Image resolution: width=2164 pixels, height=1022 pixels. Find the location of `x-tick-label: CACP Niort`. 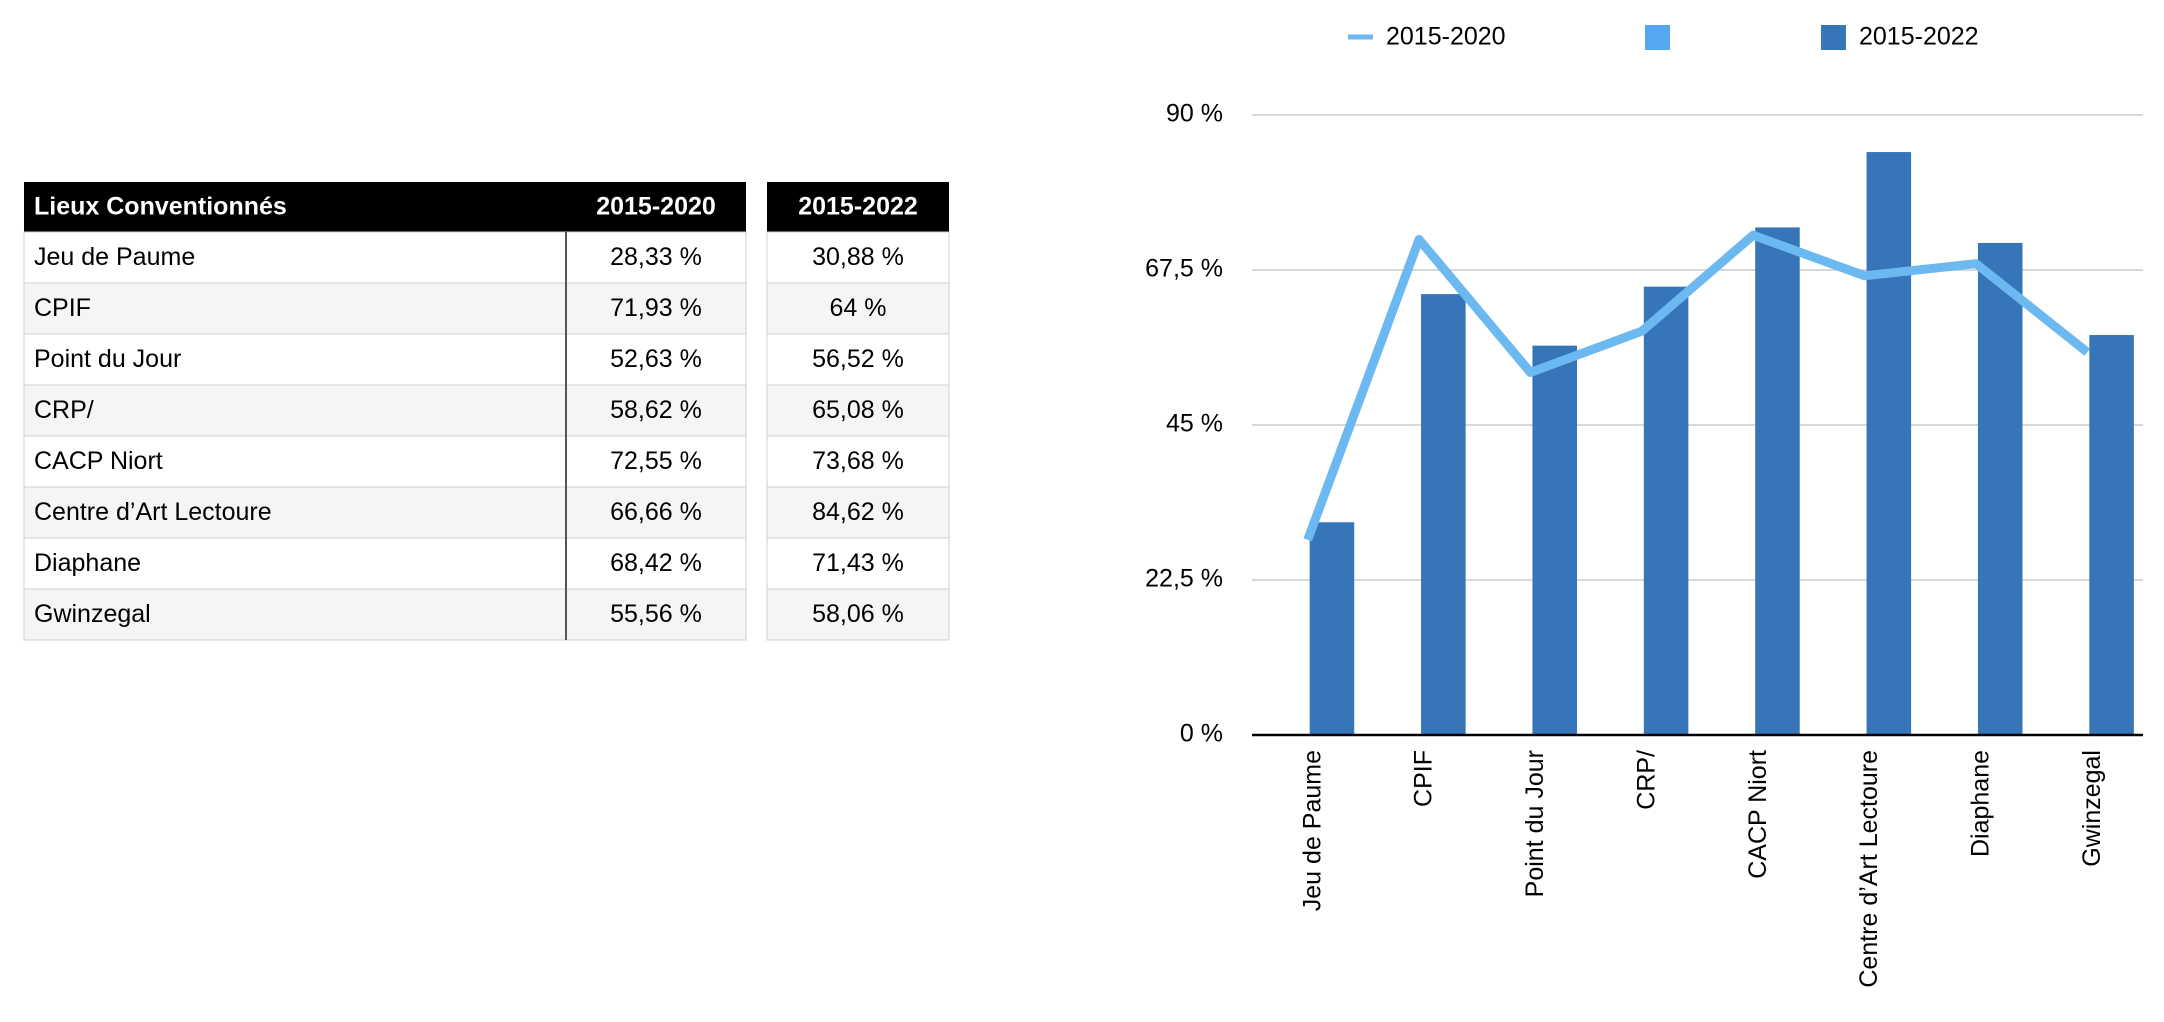

x-tick-label: CACP Niort is located at coordinates (1758, 814).